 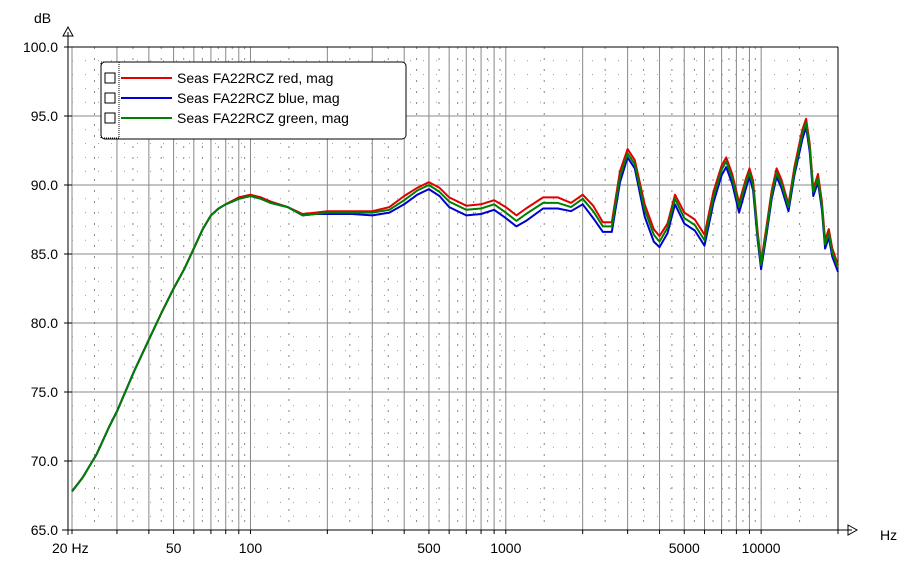 I want to click on x-tick-label: 100, so click(x=251, y=548).